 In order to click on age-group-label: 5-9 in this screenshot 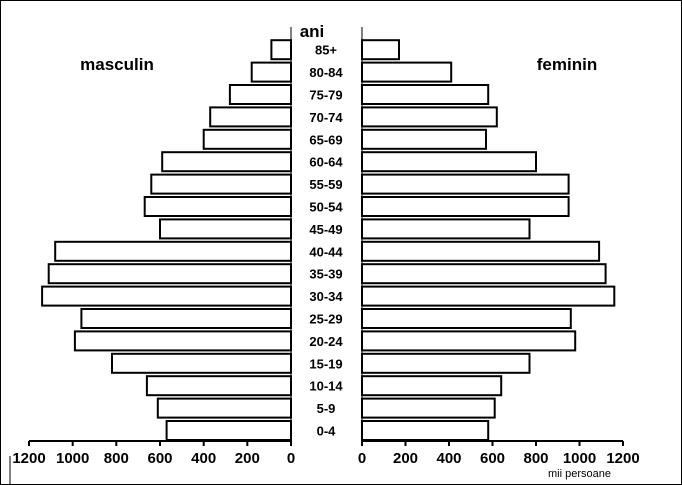, I will do `click(326, 408)`.